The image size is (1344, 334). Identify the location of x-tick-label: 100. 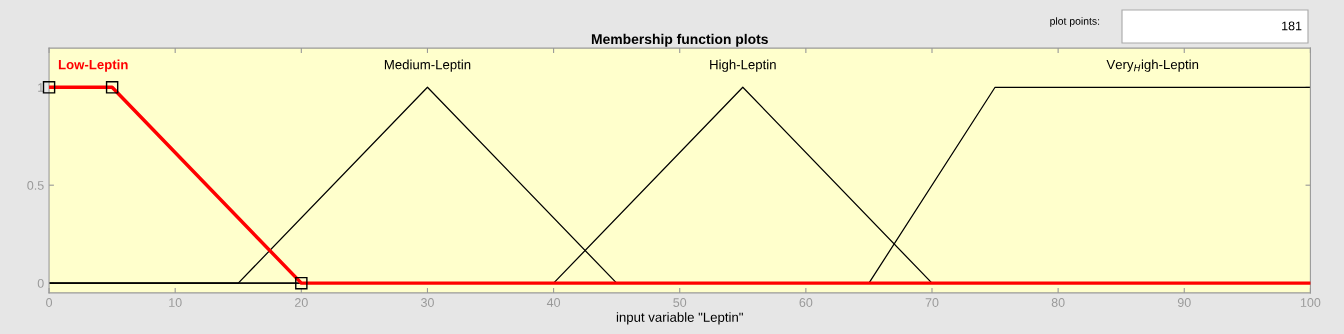
(1310, 302).